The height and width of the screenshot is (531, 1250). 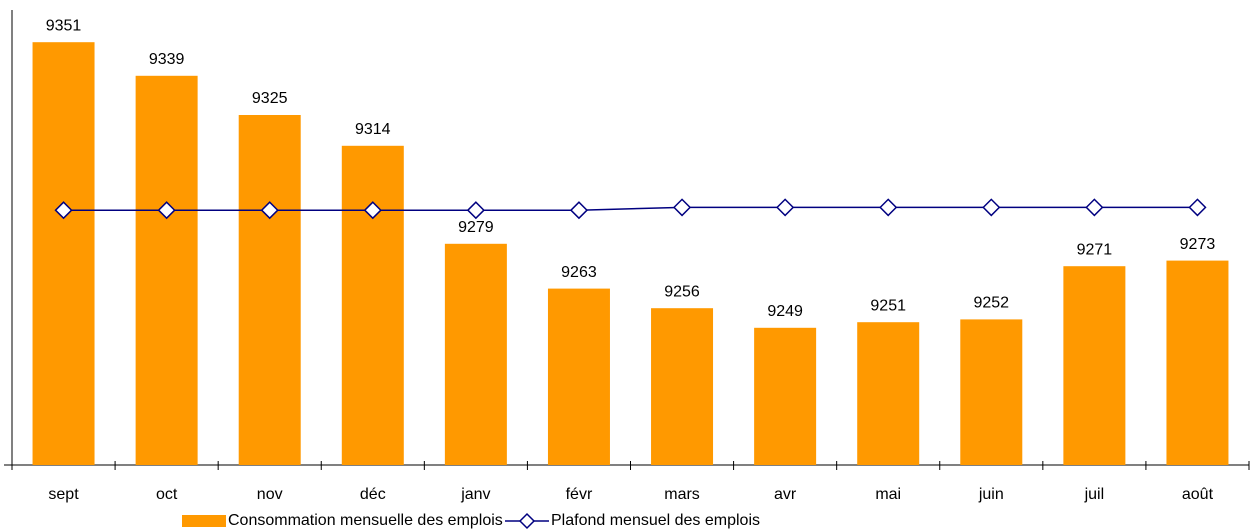 What do you see at coordinates (785, 494) in the screenshot?
I see `x-tick-label: avr` at bounding box center [785, 494].